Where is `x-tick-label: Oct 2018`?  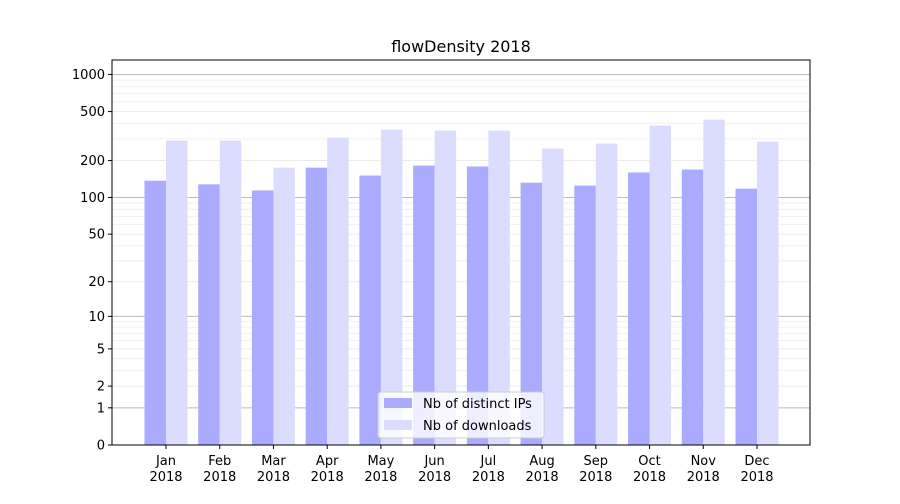 x-tick-label: Oct 2018 is located at coordinates (649, 469).